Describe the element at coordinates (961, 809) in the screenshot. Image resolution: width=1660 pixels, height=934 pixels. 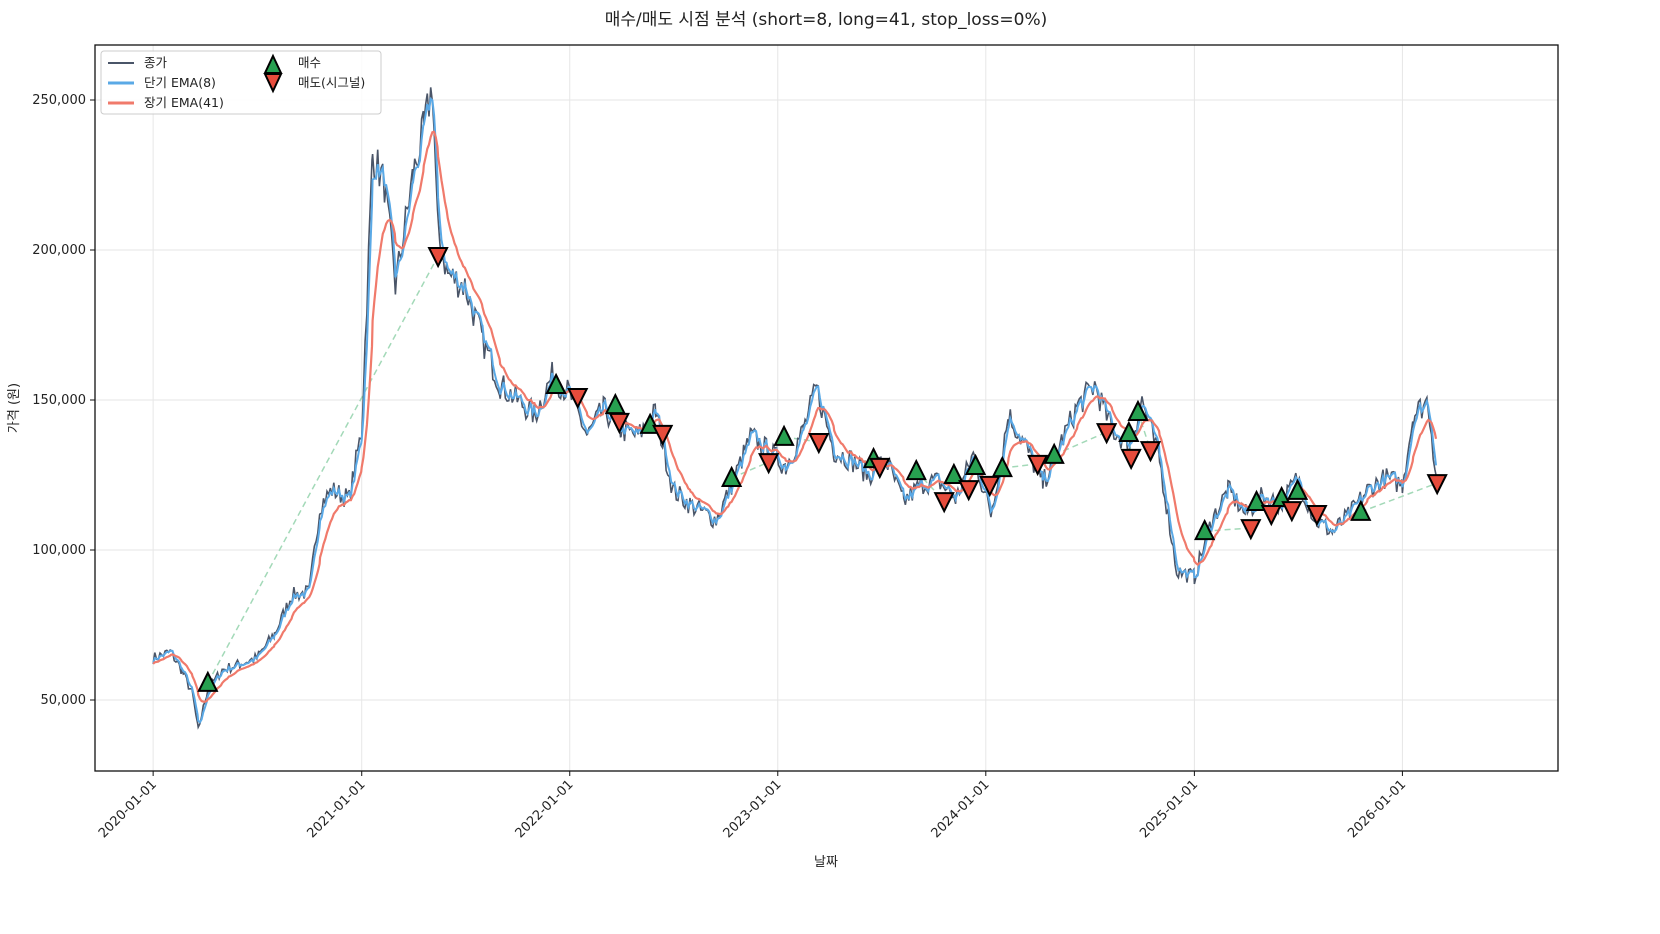
I see `x-tick-label: 2024-01-01` at that location.